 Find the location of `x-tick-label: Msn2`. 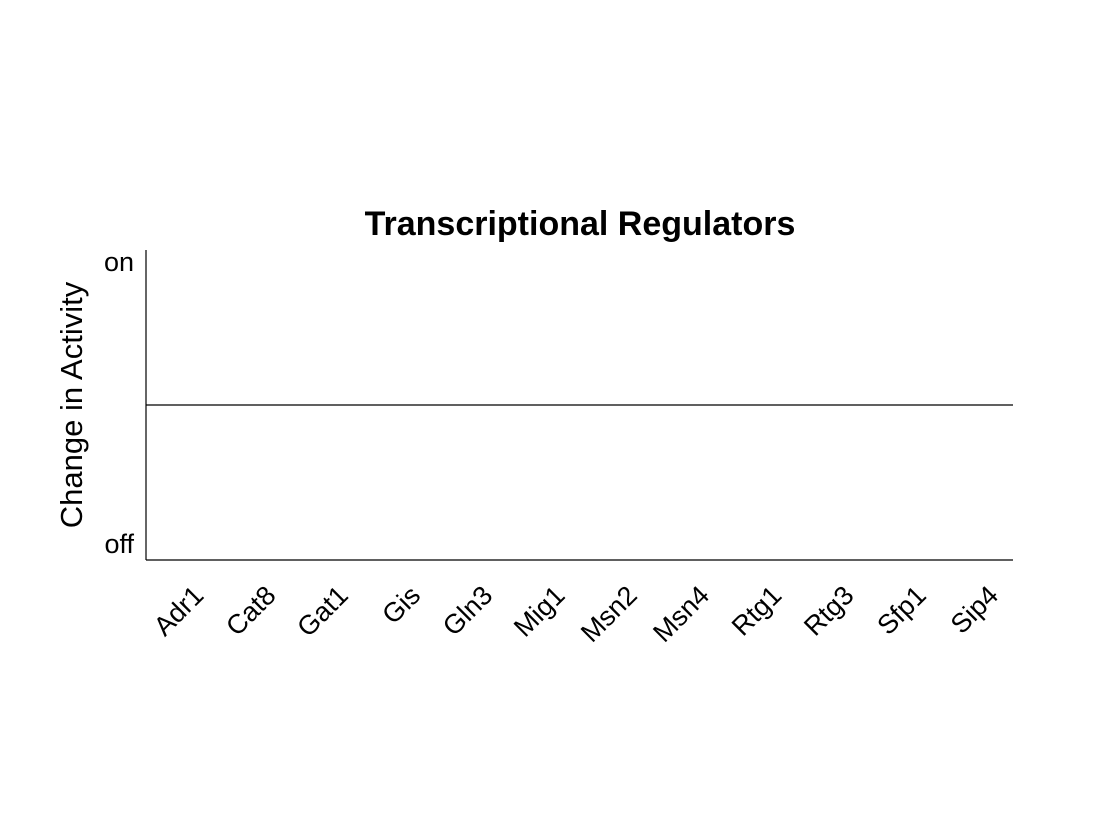

x-tick-label: Msn2 is located at coordinates (609, 614).